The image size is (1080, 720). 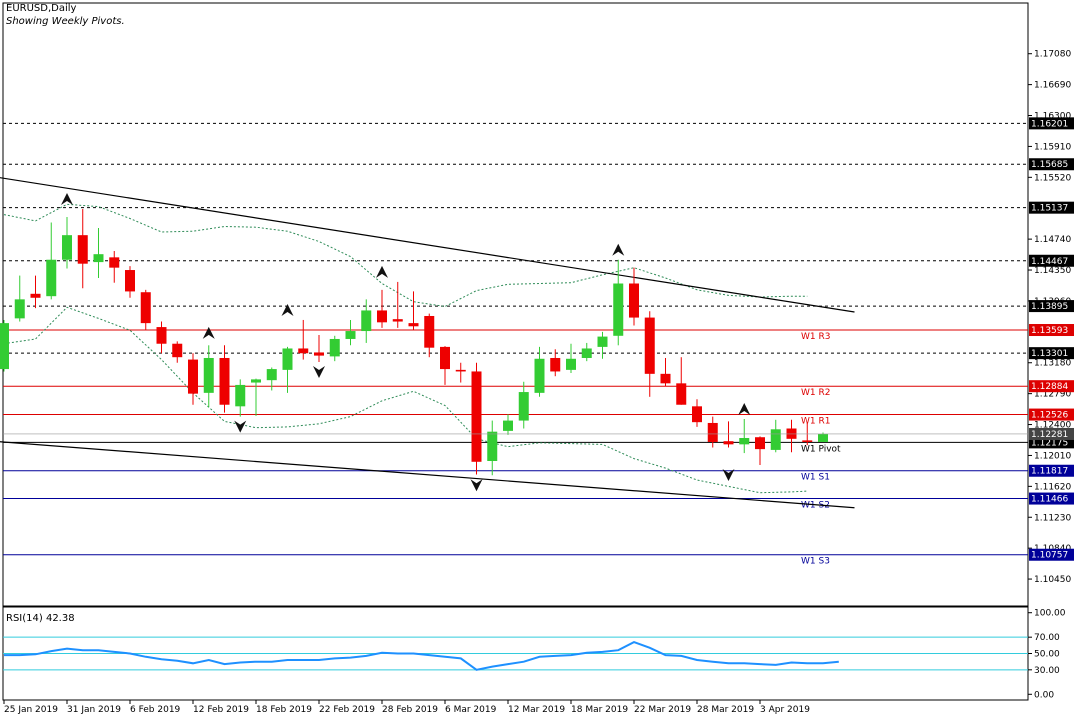 I want to click on price-axis-label: 1.12010, so click(x=1052, y=456).